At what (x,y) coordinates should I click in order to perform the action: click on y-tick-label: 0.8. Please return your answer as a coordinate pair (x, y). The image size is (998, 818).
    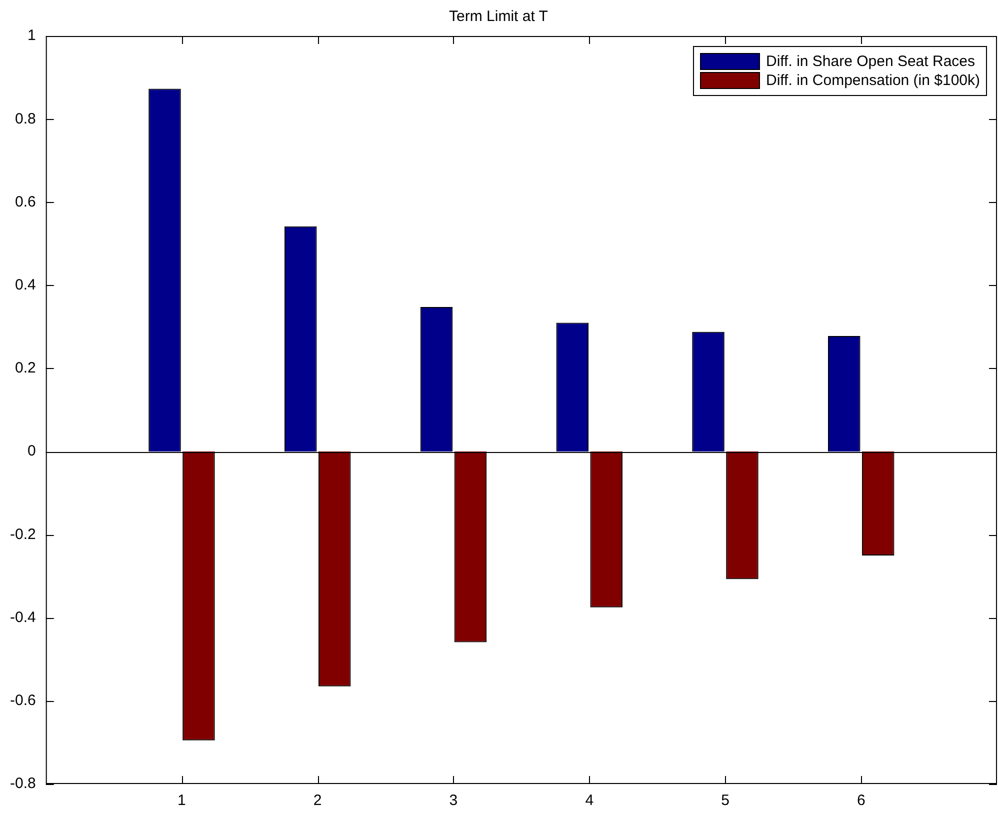
    Looking at the image, I should click on (25, 119).